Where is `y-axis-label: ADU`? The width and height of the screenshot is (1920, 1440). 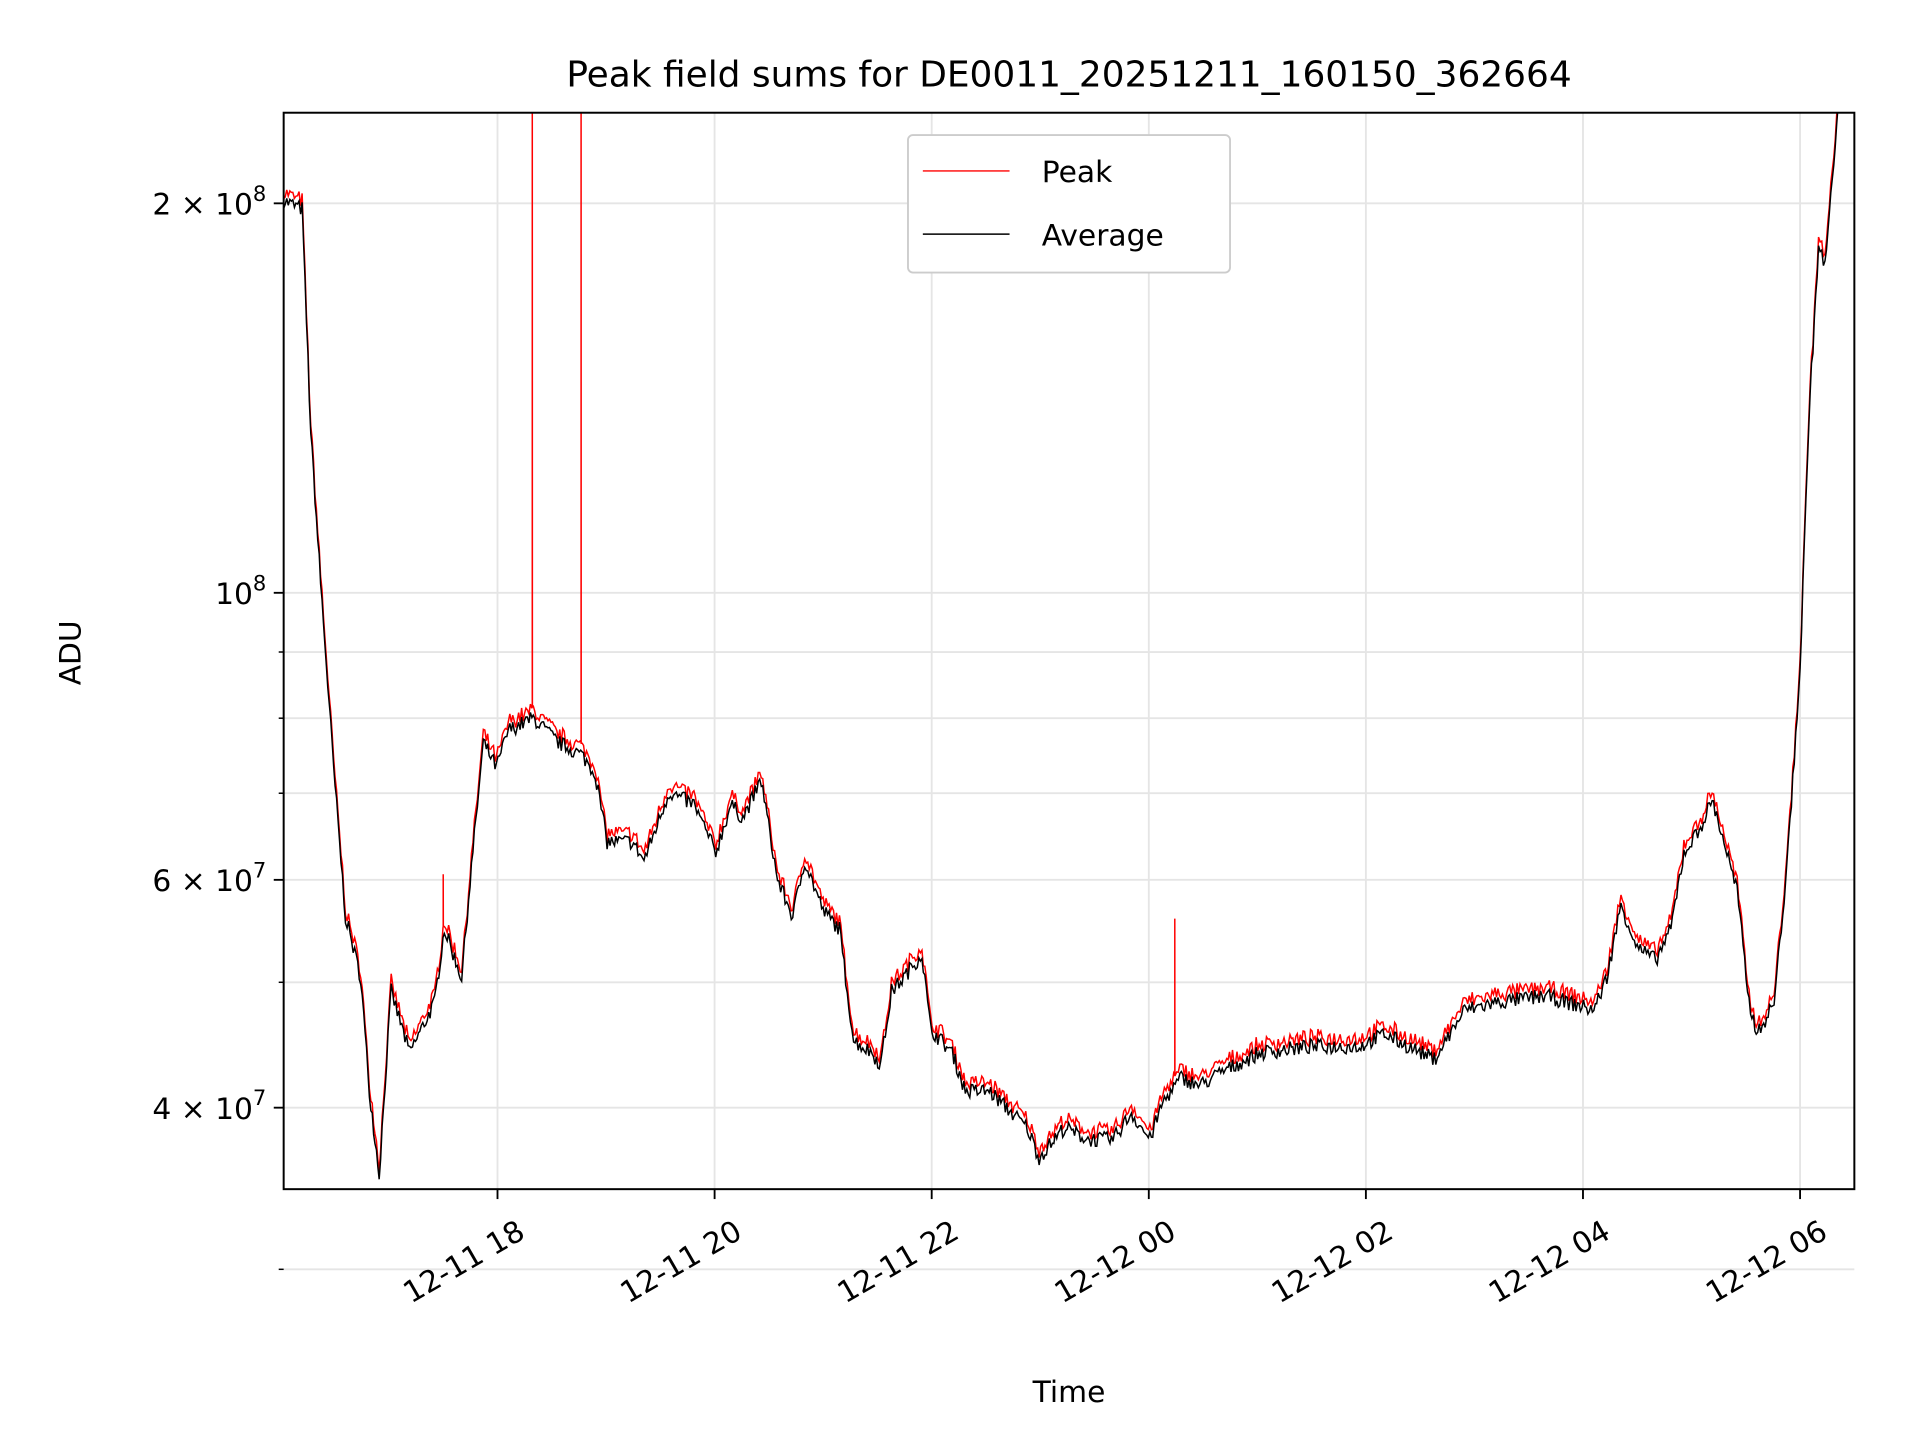
y-axis-label: ADU is located at coordinates (71, 652).